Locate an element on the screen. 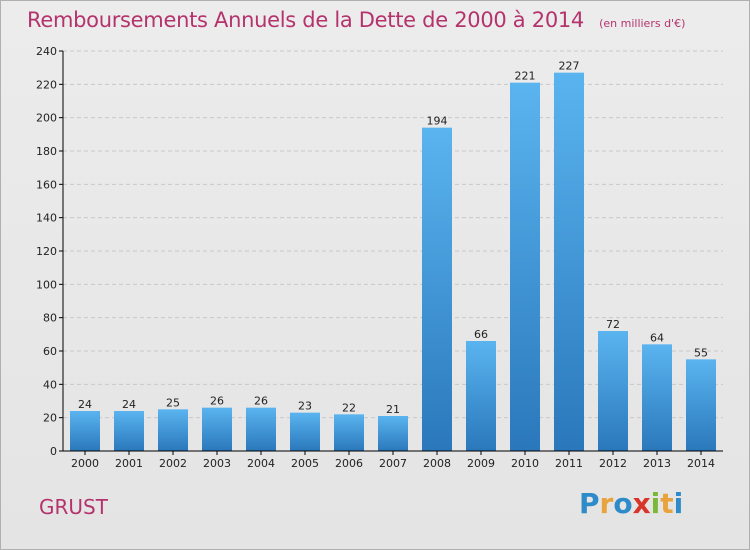 This screenshot has width=750, height=550. logo-letter: r is located at coordinates (606, 503).